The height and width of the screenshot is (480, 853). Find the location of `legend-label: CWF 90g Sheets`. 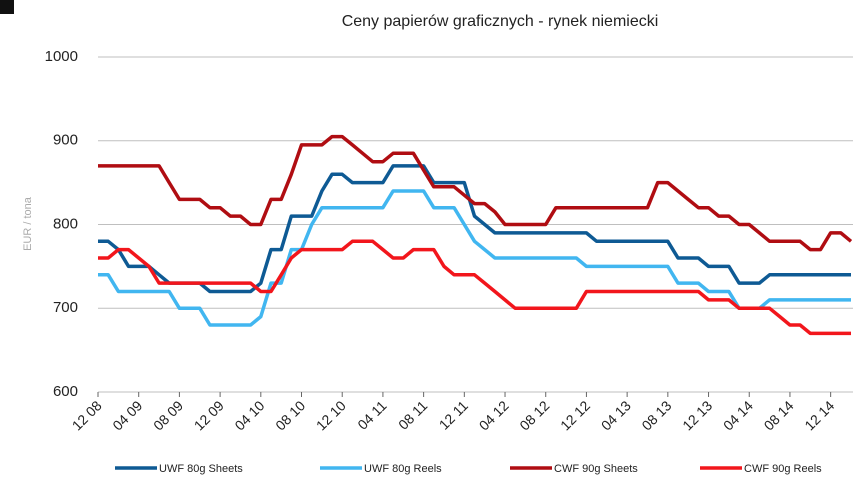

legend-label: CWF 90g Sheets is located at coordinates (596, 469).